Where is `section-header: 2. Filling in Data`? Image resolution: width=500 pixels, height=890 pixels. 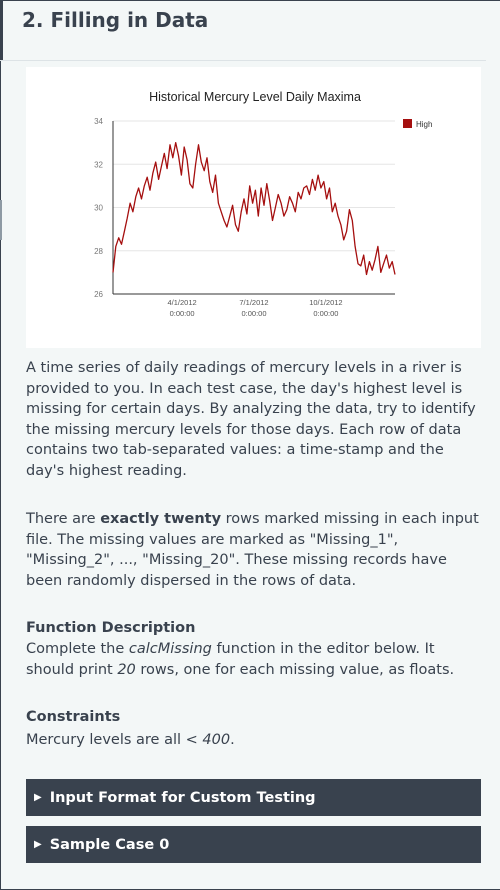
section-header: 2. Filling in Data is located at coordinates (243, 30).